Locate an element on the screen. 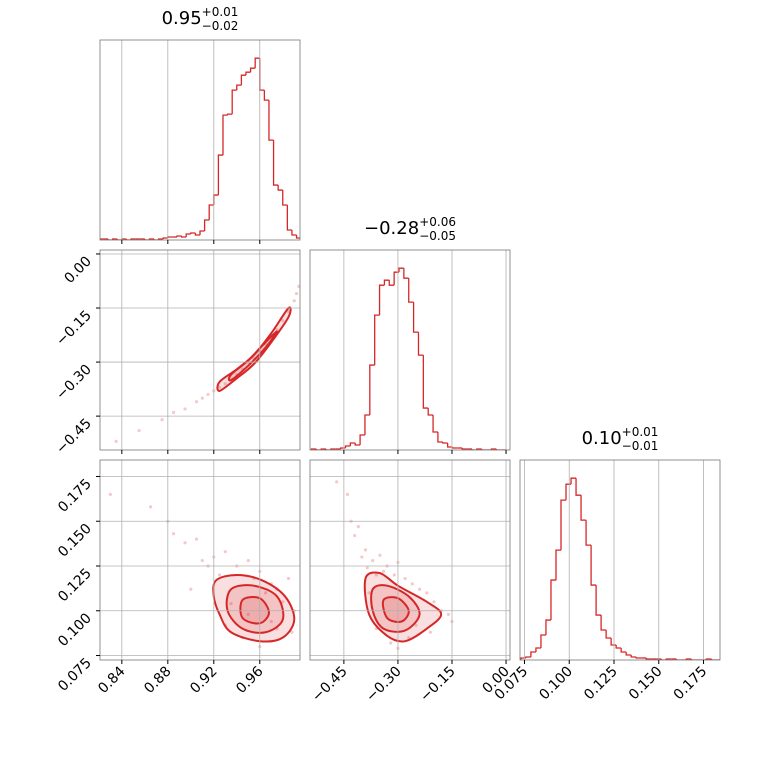  panel-title: 0.95+0.01 −0.02 is located at coordinates (200, 19).